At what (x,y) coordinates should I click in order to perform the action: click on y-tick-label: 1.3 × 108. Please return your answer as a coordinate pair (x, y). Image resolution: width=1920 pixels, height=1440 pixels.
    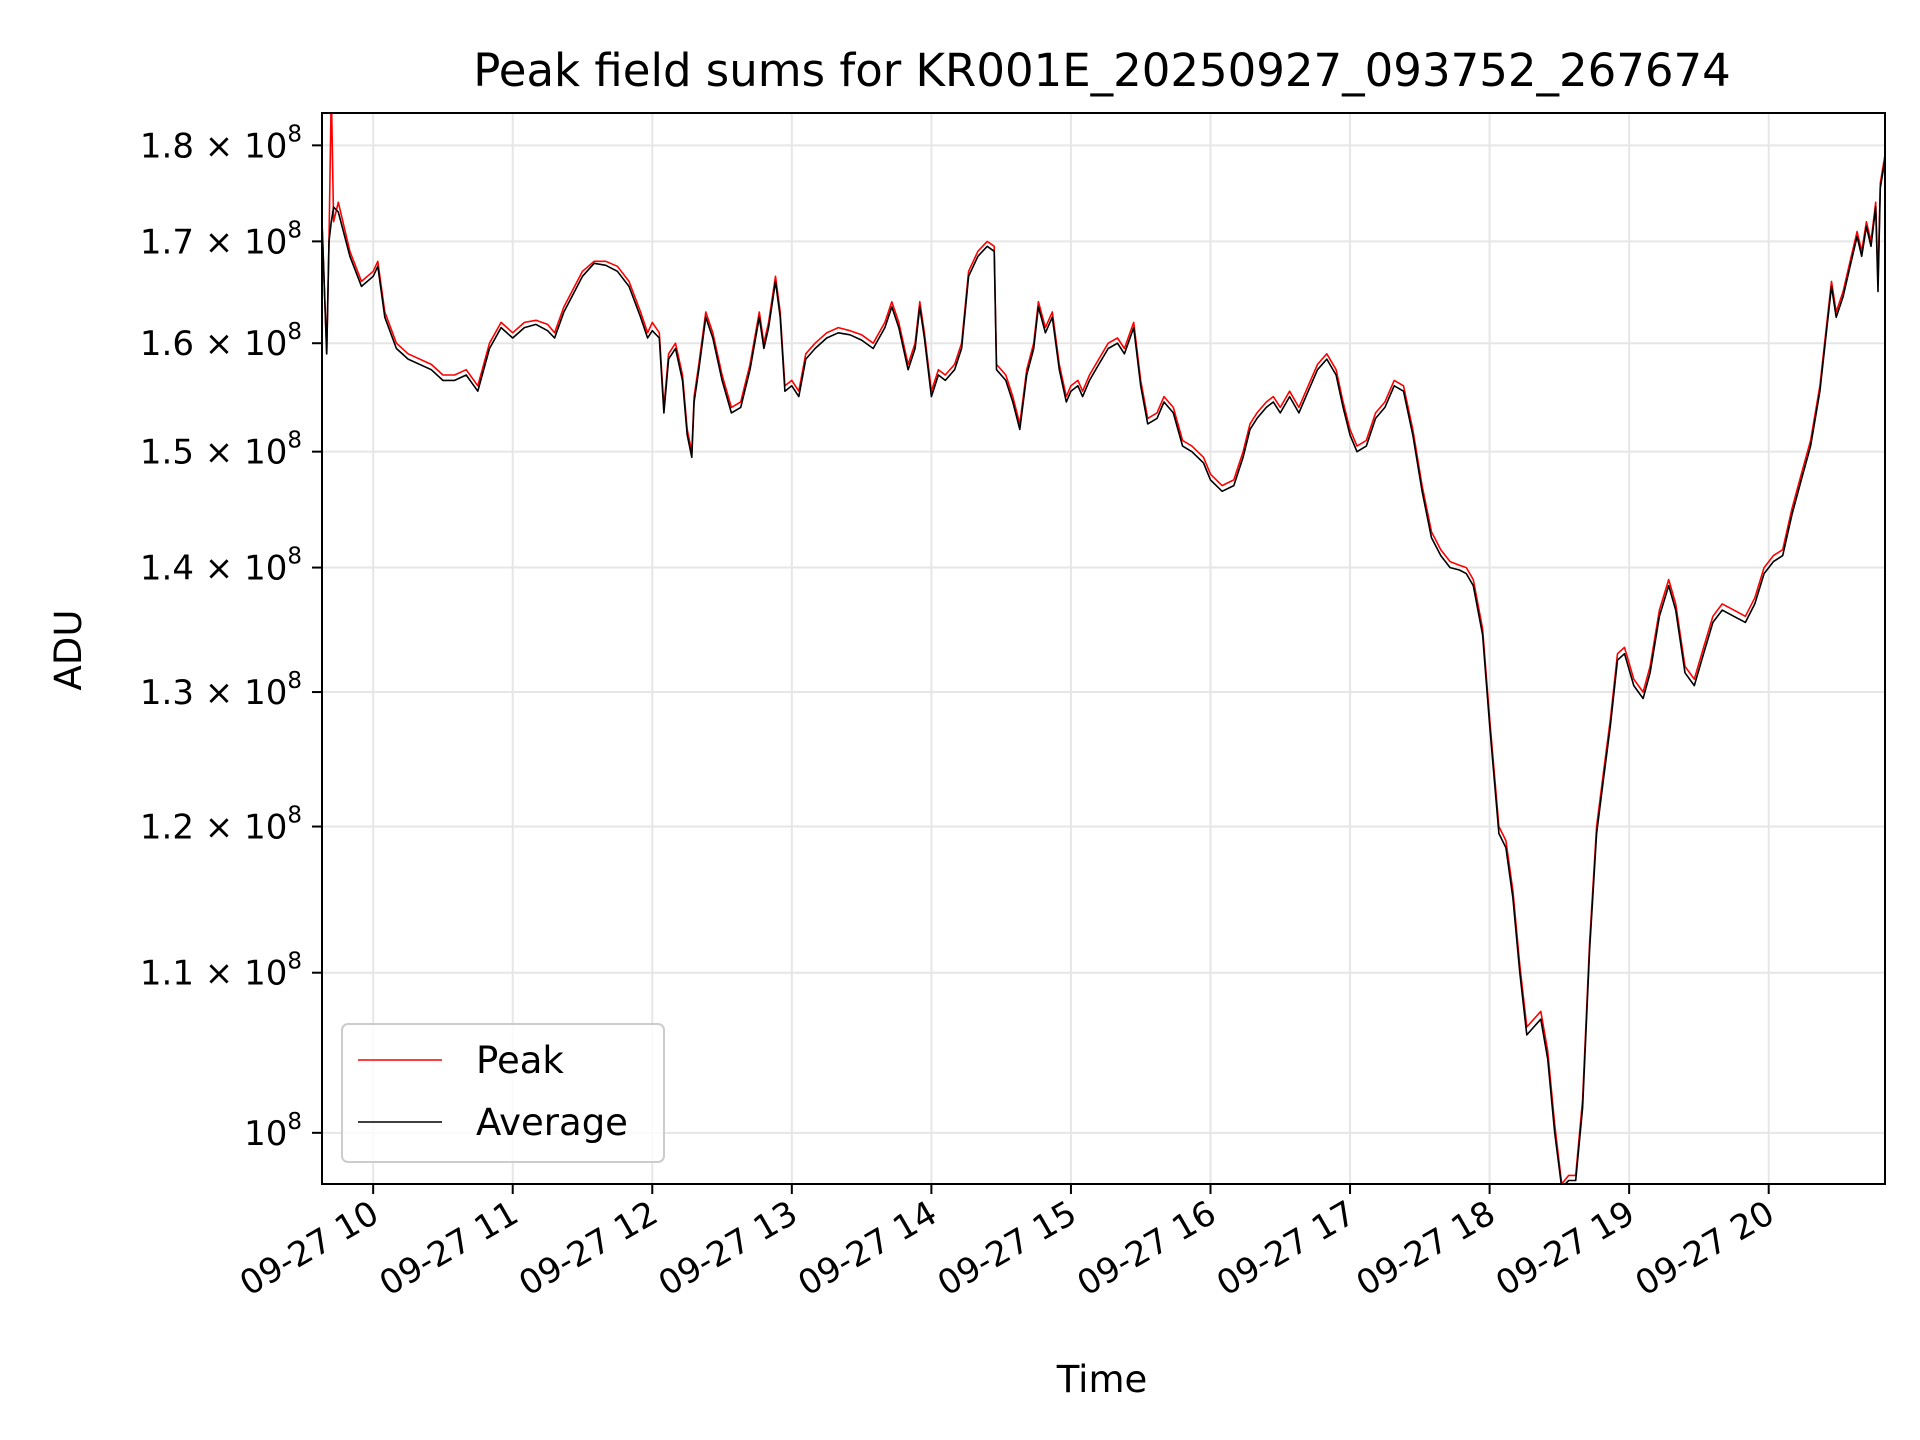
    Looking at the image, I should click on (221, 690).